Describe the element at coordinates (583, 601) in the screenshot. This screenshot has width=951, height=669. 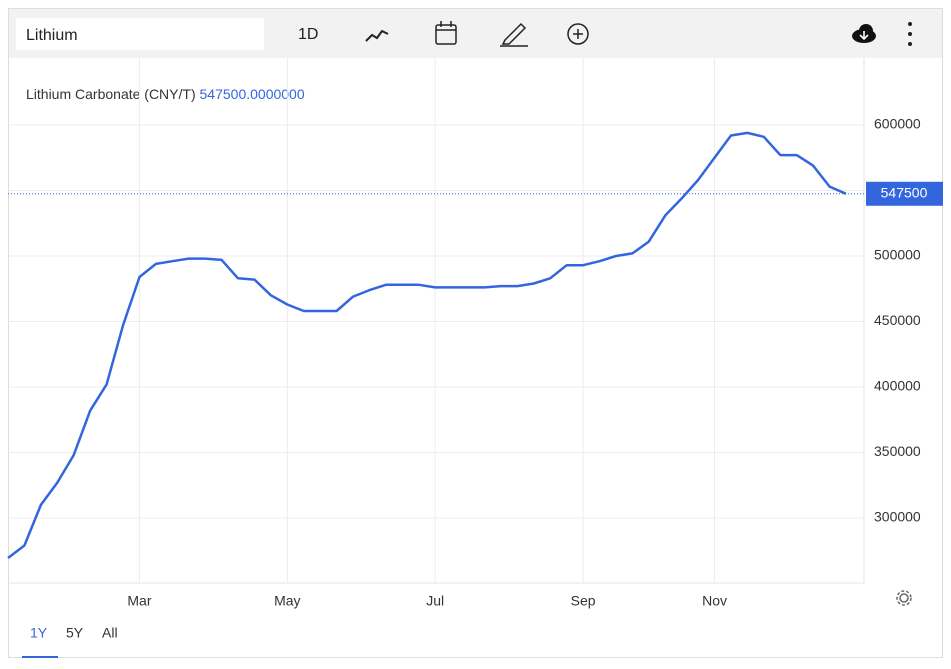
I see `x-tick-label: Sep` at that location.